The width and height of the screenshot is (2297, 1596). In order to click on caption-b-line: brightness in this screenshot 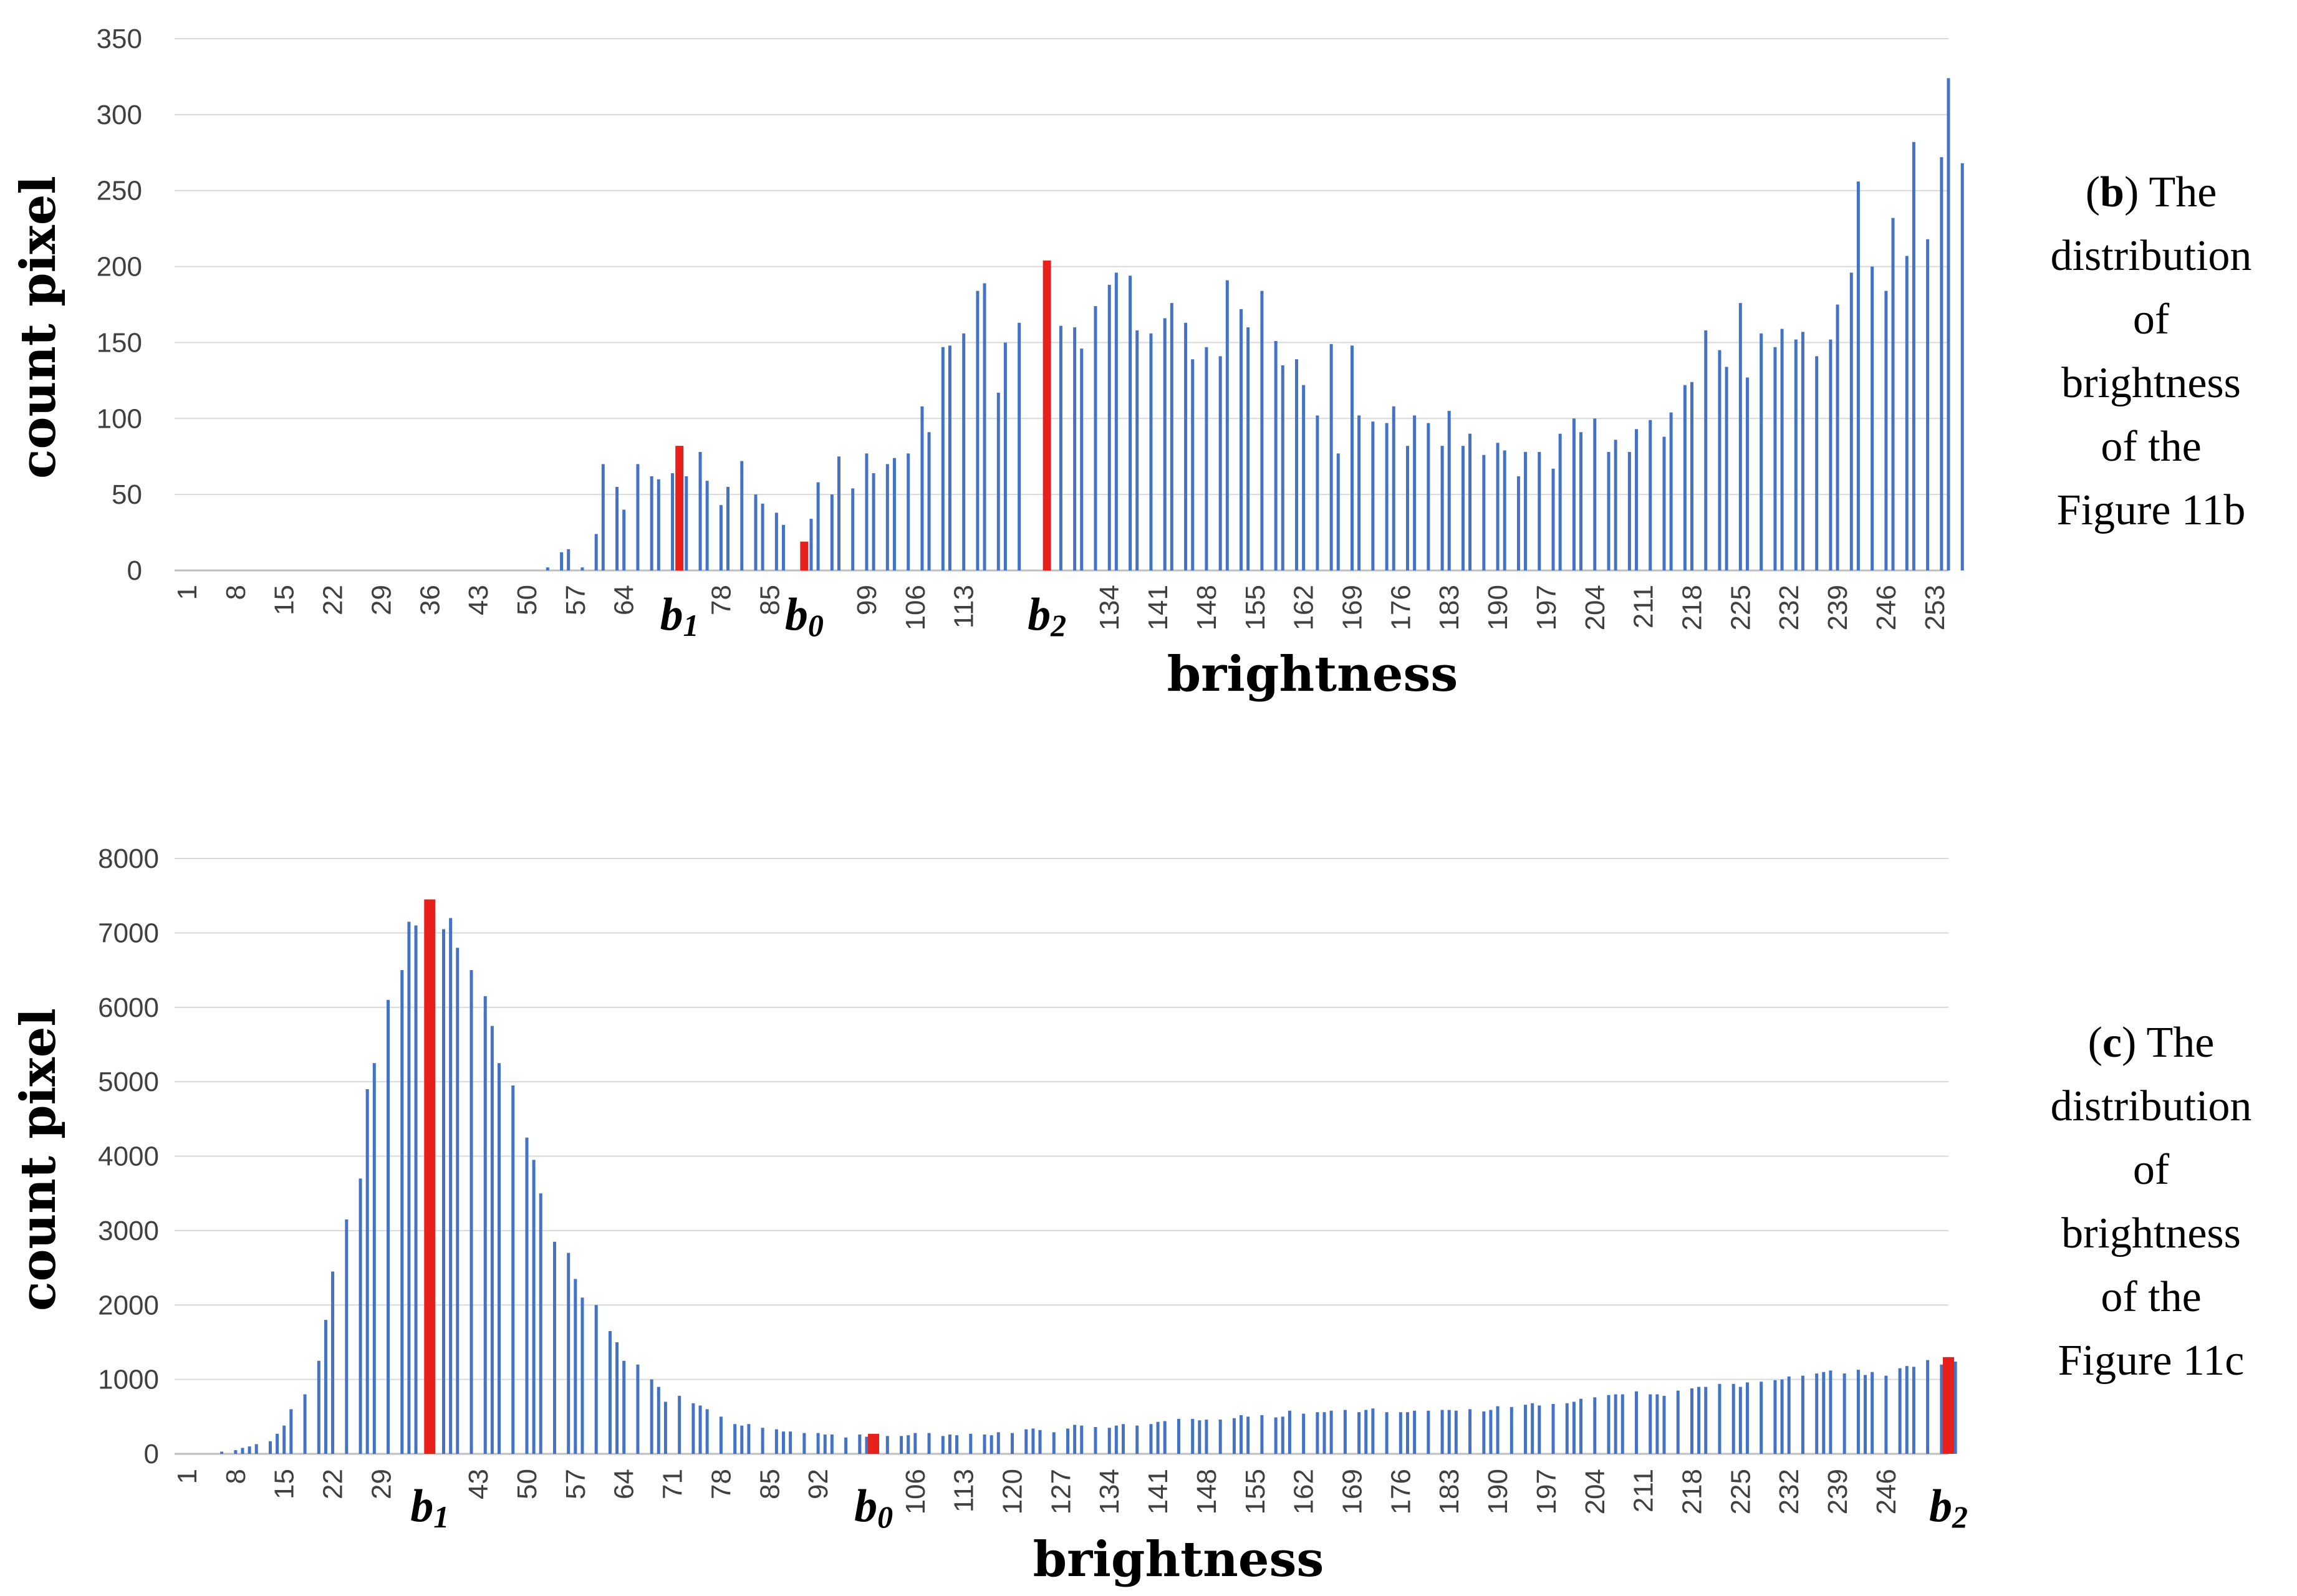, I will do `click(2151, 383)`.